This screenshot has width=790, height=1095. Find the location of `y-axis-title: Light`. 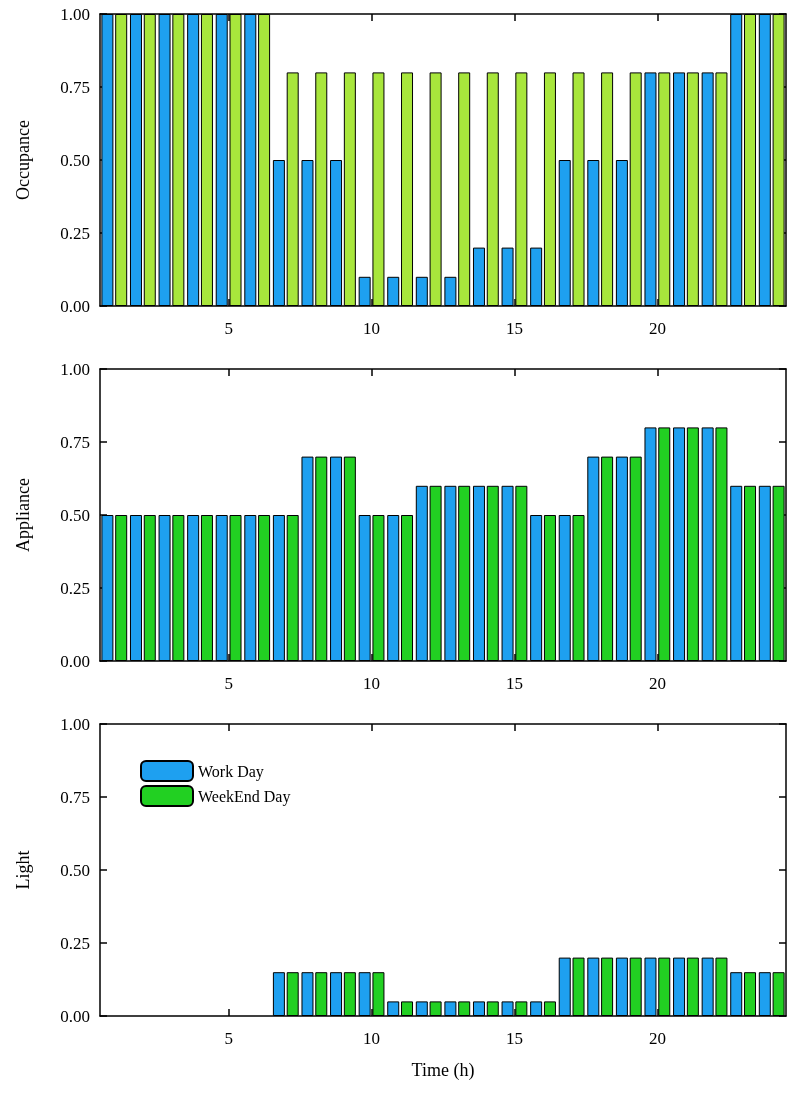

y-axis-title: Light is located at coordinates (23, 870).